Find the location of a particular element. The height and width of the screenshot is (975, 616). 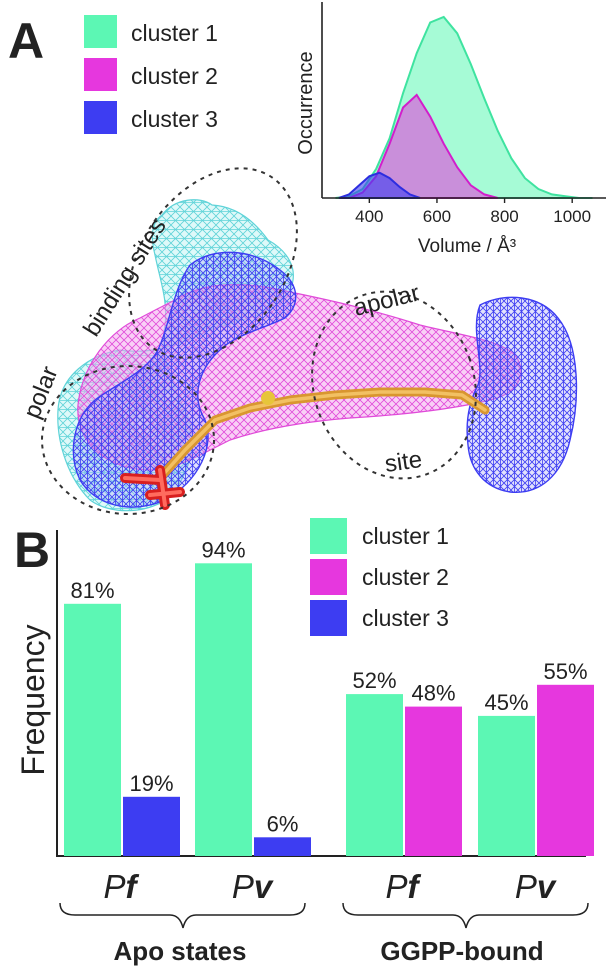

legend-a: cluster 1 cluster 2 cluster 3 is located at coordinates (151, 74).